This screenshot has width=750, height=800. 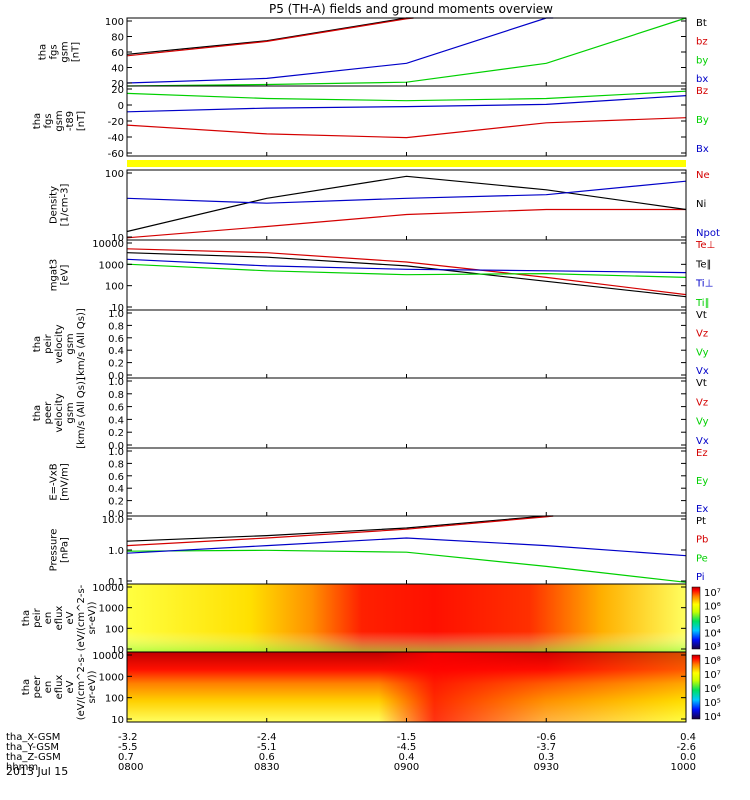 What do you see at coordinates (81, 686) in the screenshot?
I see `y-axis-label: (eV/(cm^2-s-` at bounding box center [81, 686].